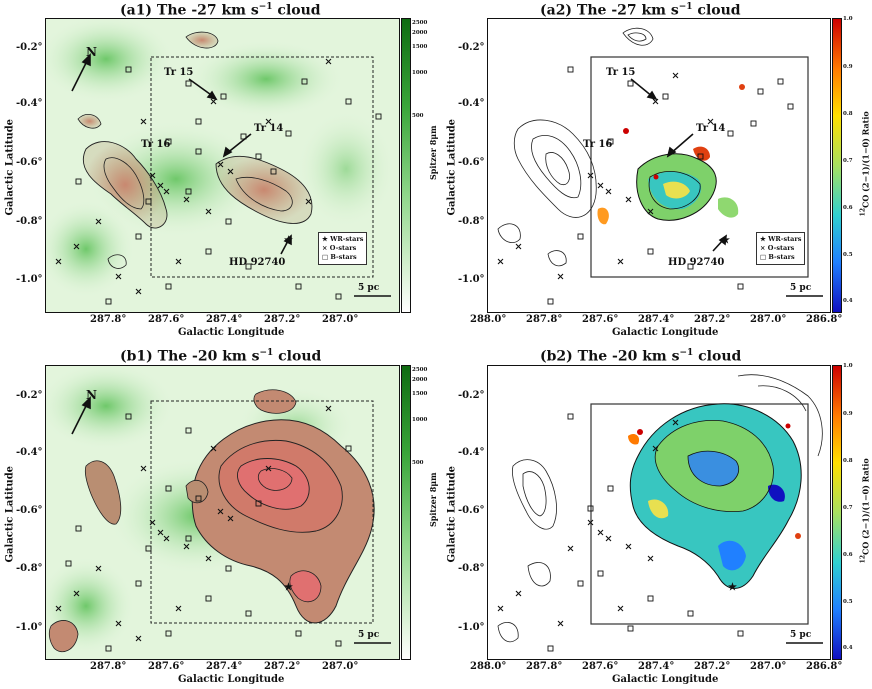 The width and height of the screenshot is (872, 689). Describe the element at coordinates (420, 33) in the screenshot. I see `cb-tick: 2000` at that location.